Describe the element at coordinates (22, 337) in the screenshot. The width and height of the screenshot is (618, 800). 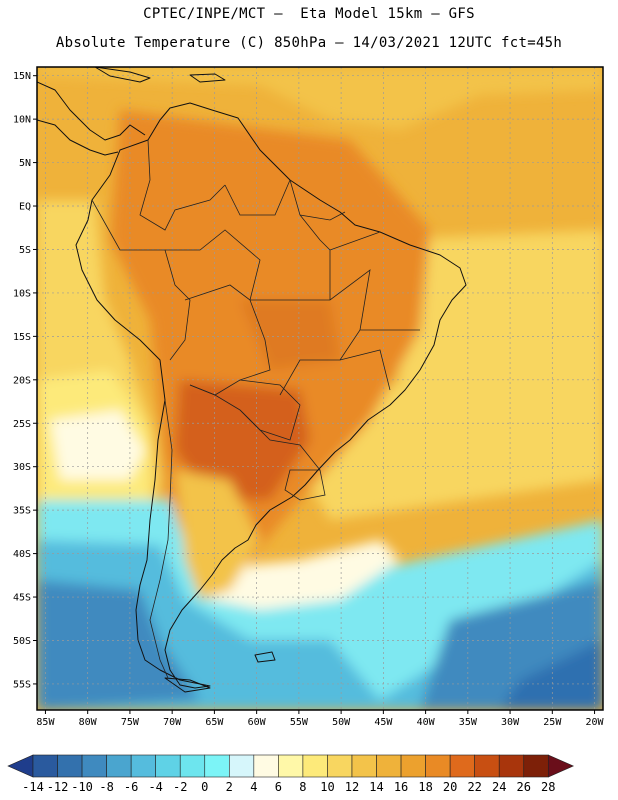
I see `lat-label: 15S` at that location.